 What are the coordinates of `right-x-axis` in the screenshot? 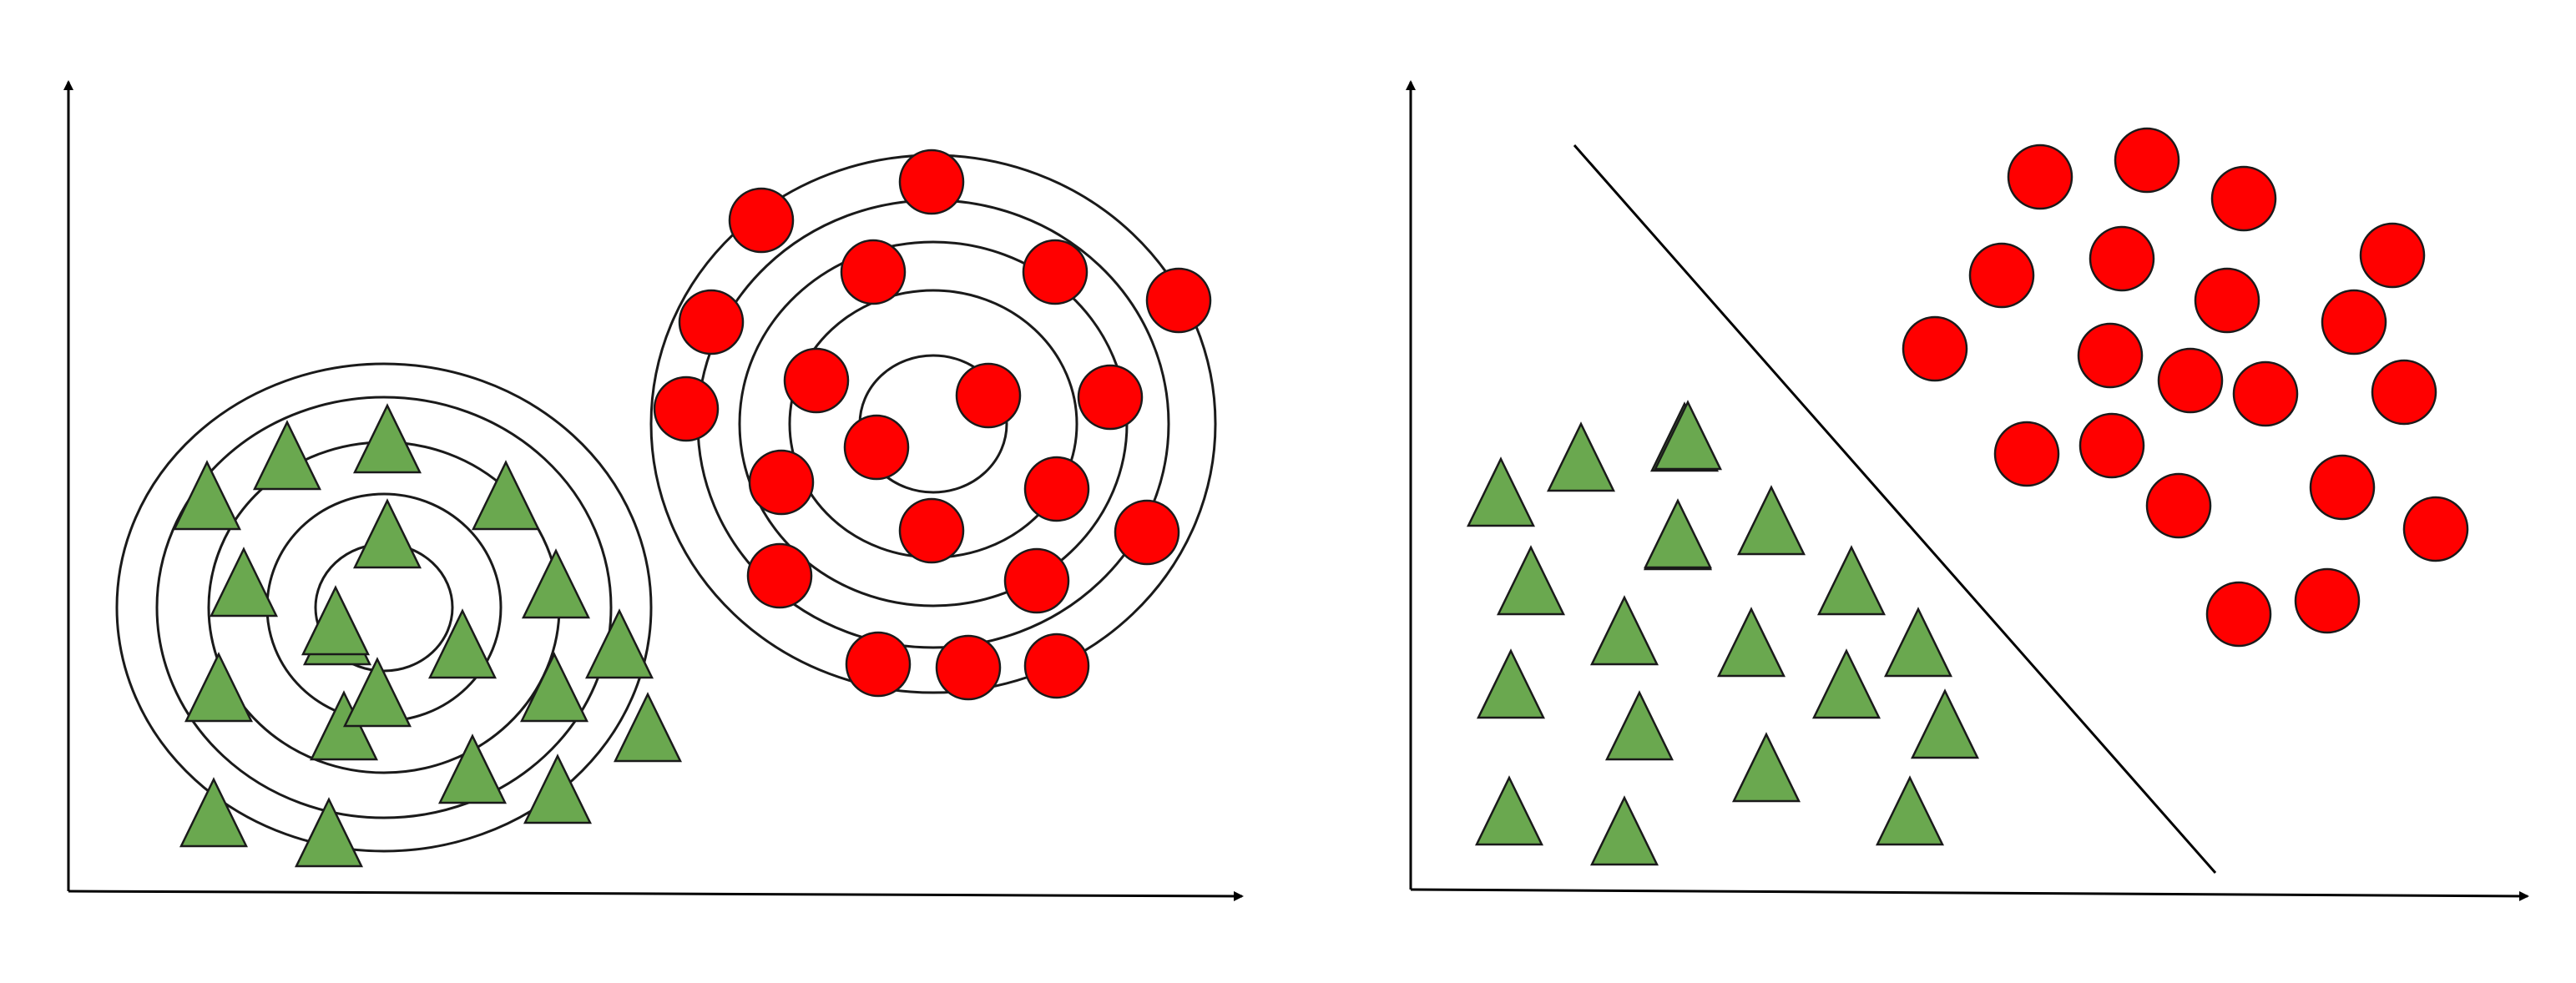 It's located at (1969, 894).